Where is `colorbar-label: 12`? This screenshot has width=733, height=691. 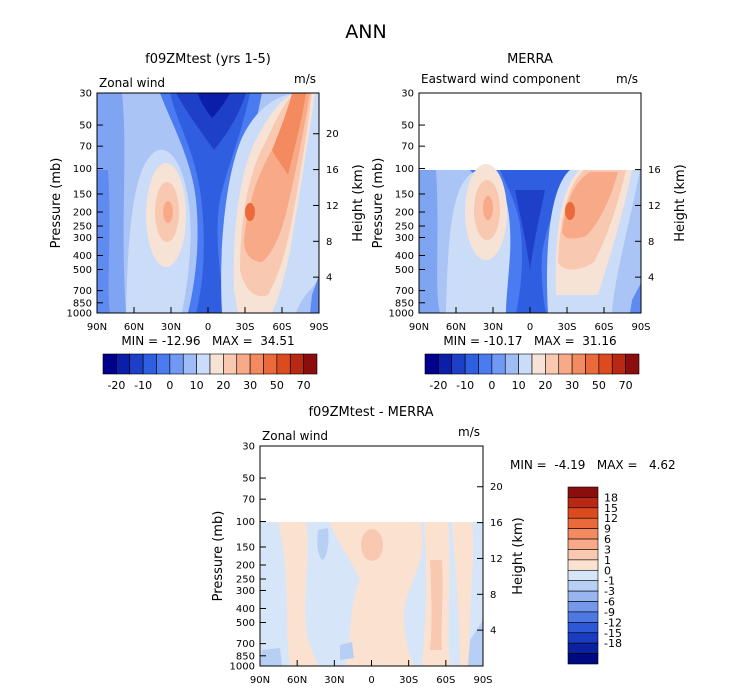 colorbar-label: 12 is located at coordinates (611, 518).